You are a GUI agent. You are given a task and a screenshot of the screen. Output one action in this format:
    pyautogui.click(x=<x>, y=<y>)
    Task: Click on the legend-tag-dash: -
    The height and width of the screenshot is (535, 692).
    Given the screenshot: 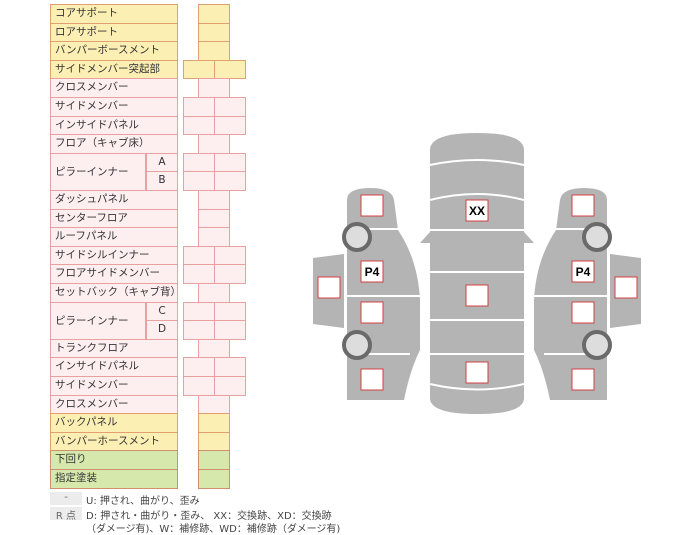 What is the action you would take?
    pyautogui.click(x=66, y=498)
    